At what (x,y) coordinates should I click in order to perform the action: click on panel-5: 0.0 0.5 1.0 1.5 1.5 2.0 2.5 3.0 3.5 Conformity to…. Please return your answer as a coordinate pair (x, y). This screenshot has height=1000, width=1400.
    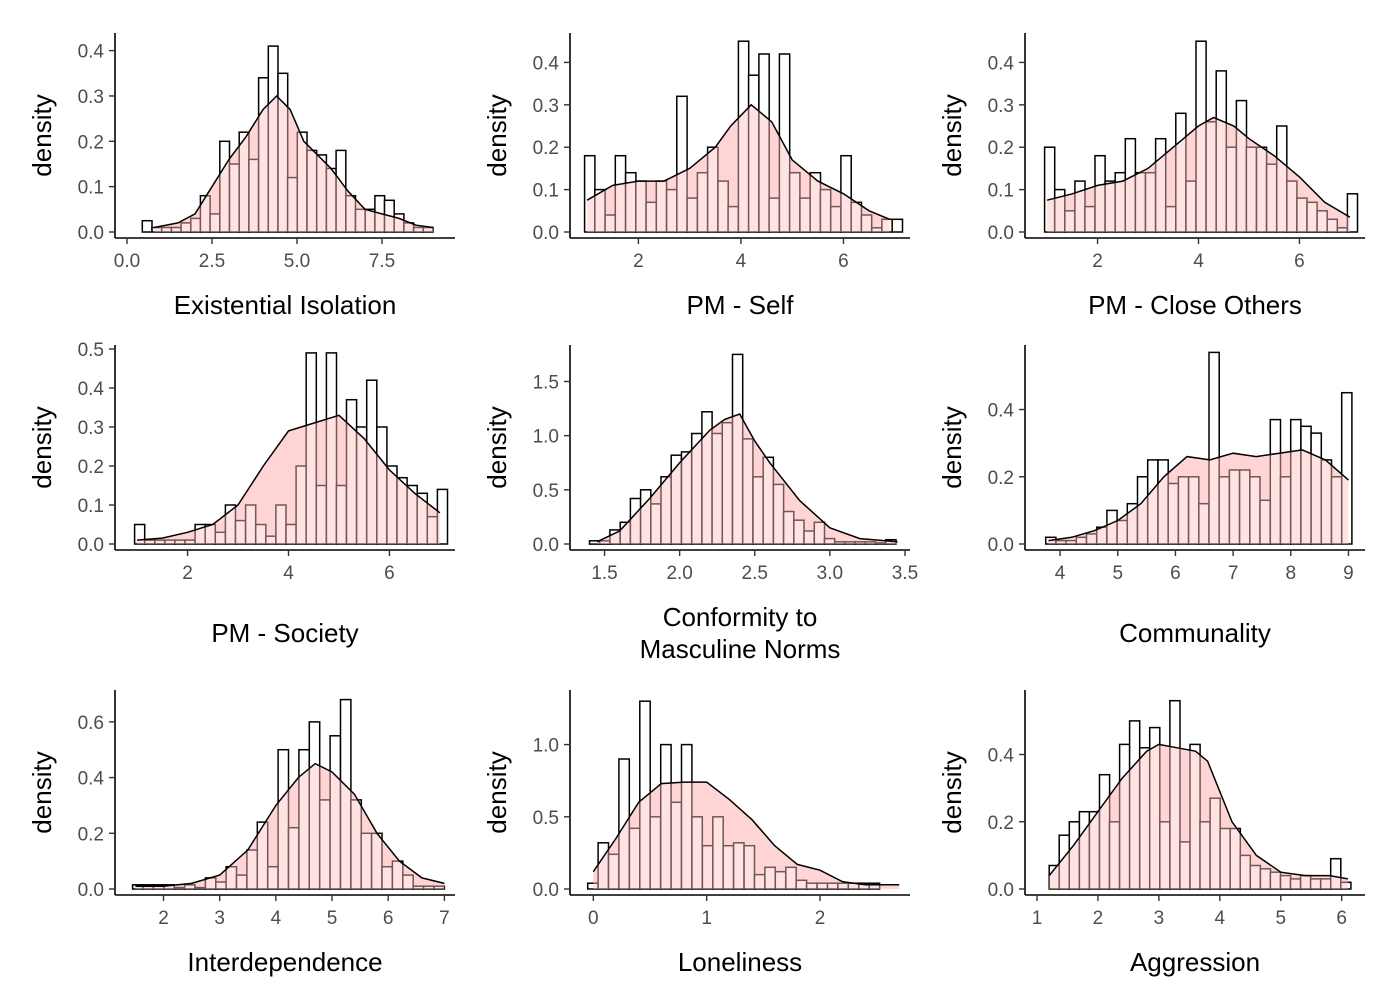
    Looking at the image, I should click on (700, 504).